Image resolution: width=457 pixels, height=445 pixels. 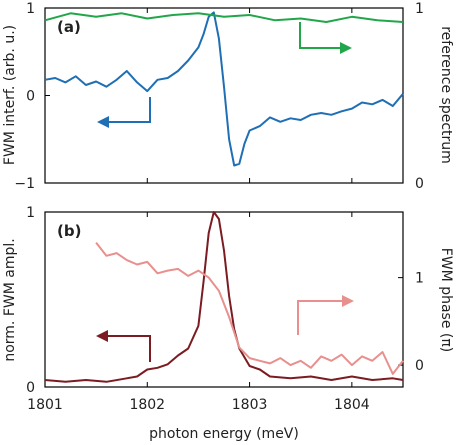 What do you see at coordinates (224, 17) in the screenshot?
I see `panel-a-line-reference` at bounding box center [224, 17].